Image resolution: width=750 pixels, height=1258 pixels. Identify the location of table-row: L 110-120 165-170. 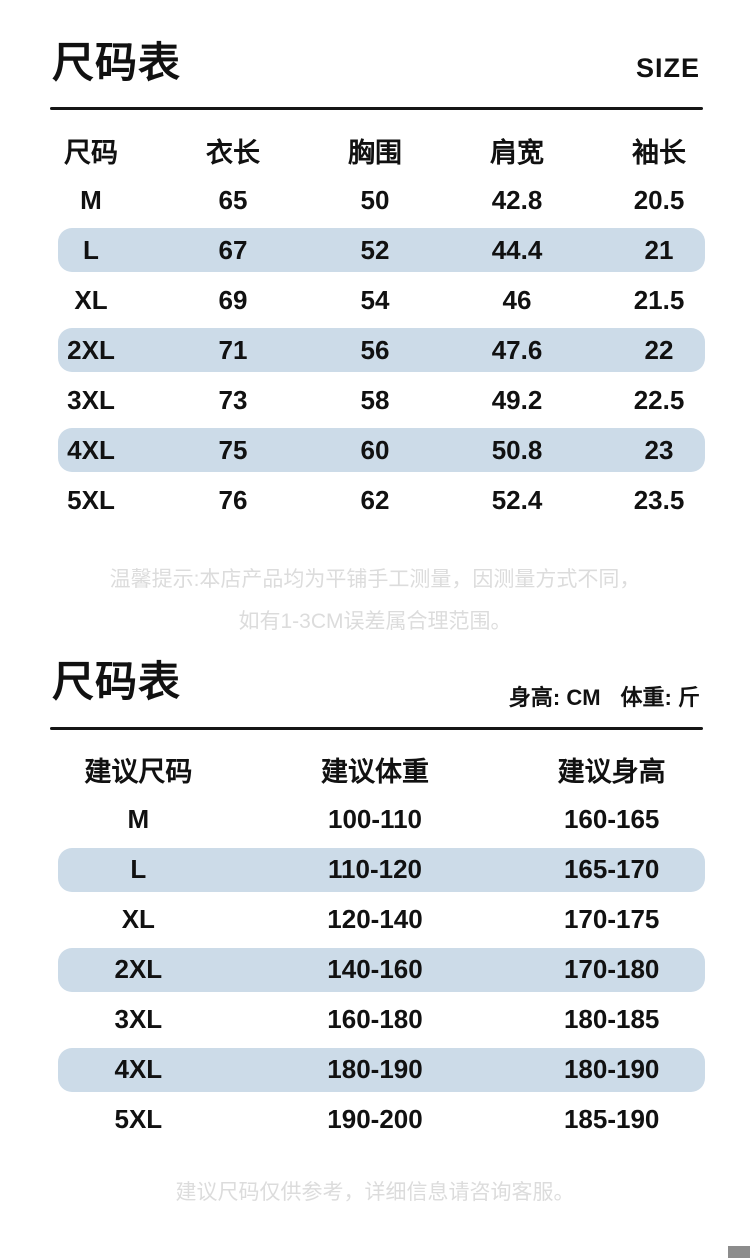
(375, 870).